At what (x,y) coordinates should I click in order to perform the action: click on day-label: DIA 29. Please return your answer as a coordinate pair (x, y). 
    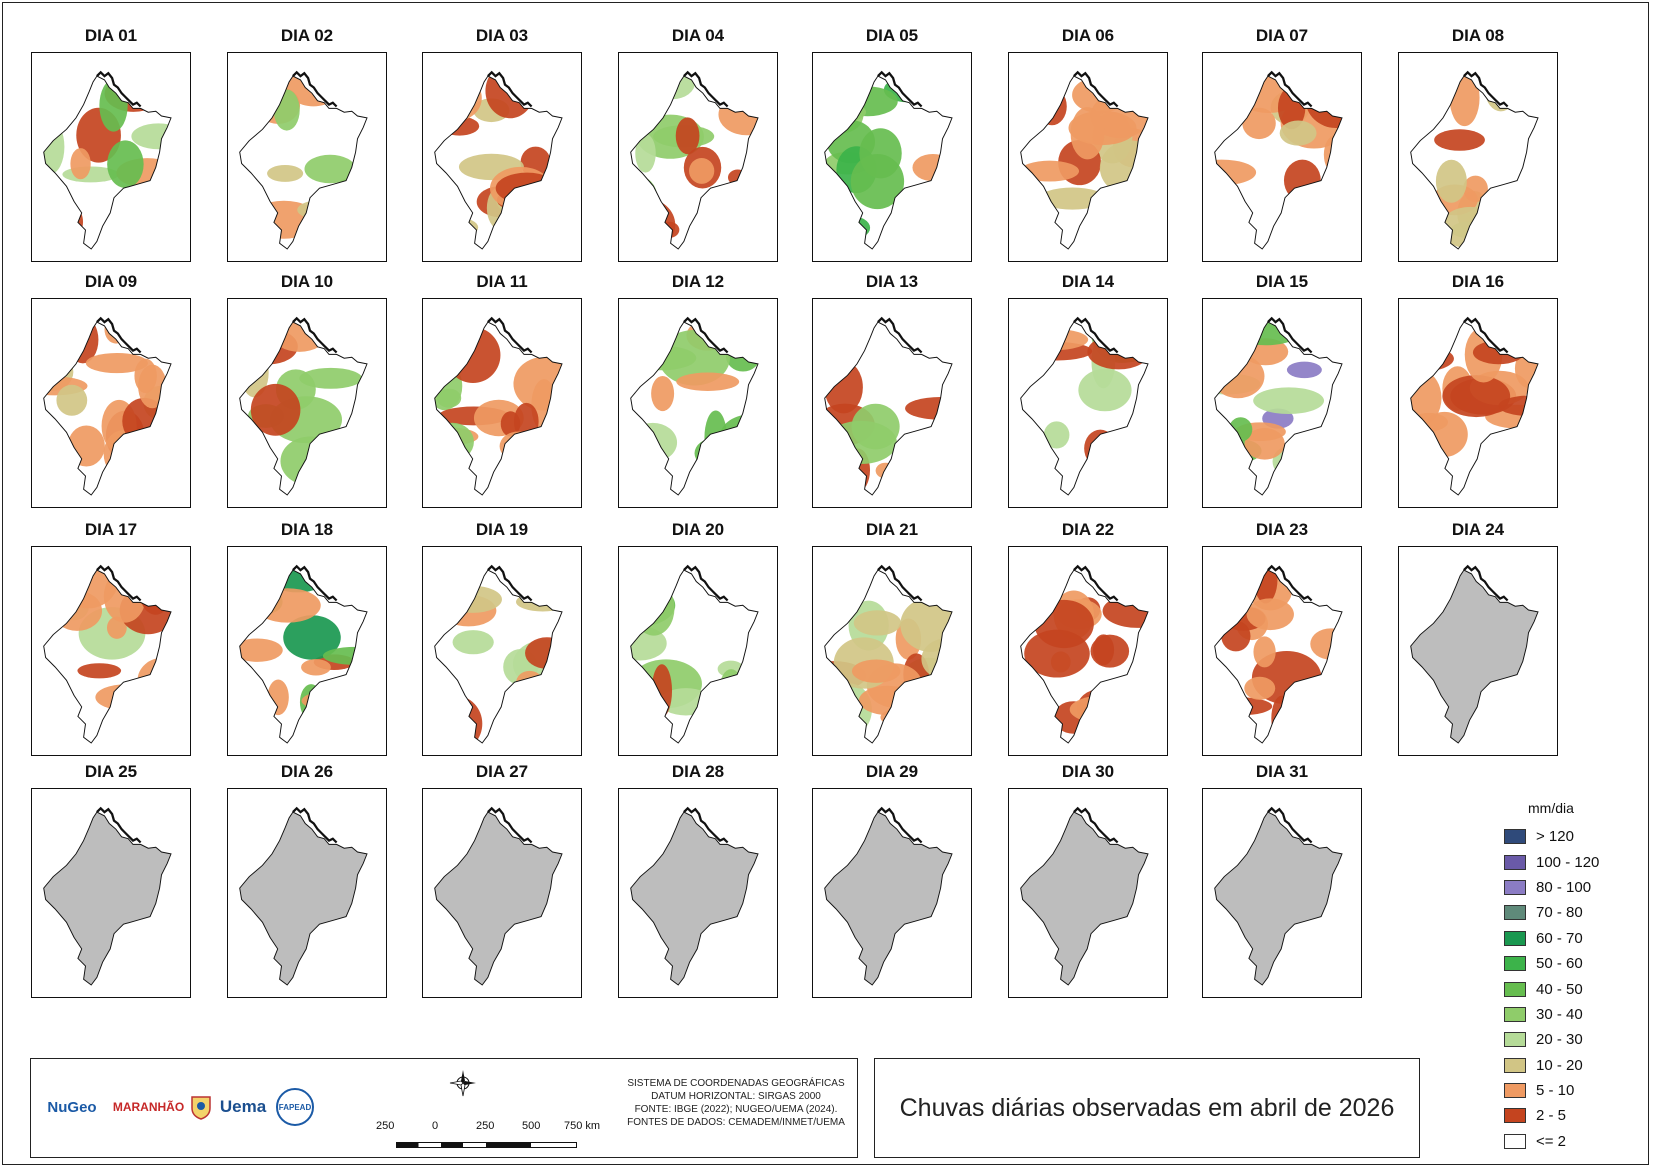
    Looking at the image, I should click on (892, 771).